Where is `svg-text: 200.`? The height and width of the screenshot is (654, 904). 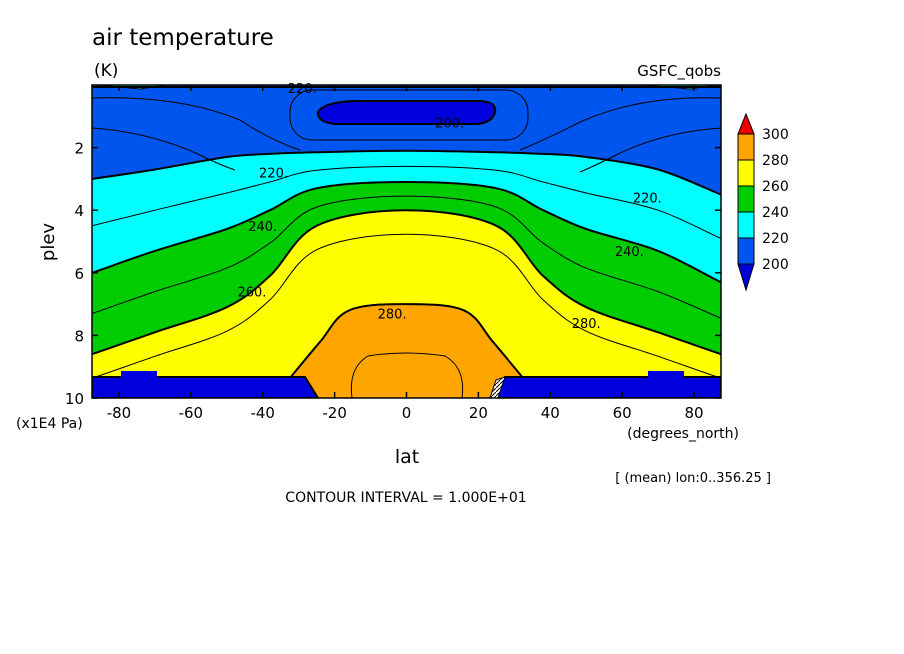
svg-text: 200. is located at coordinates (449, 124).